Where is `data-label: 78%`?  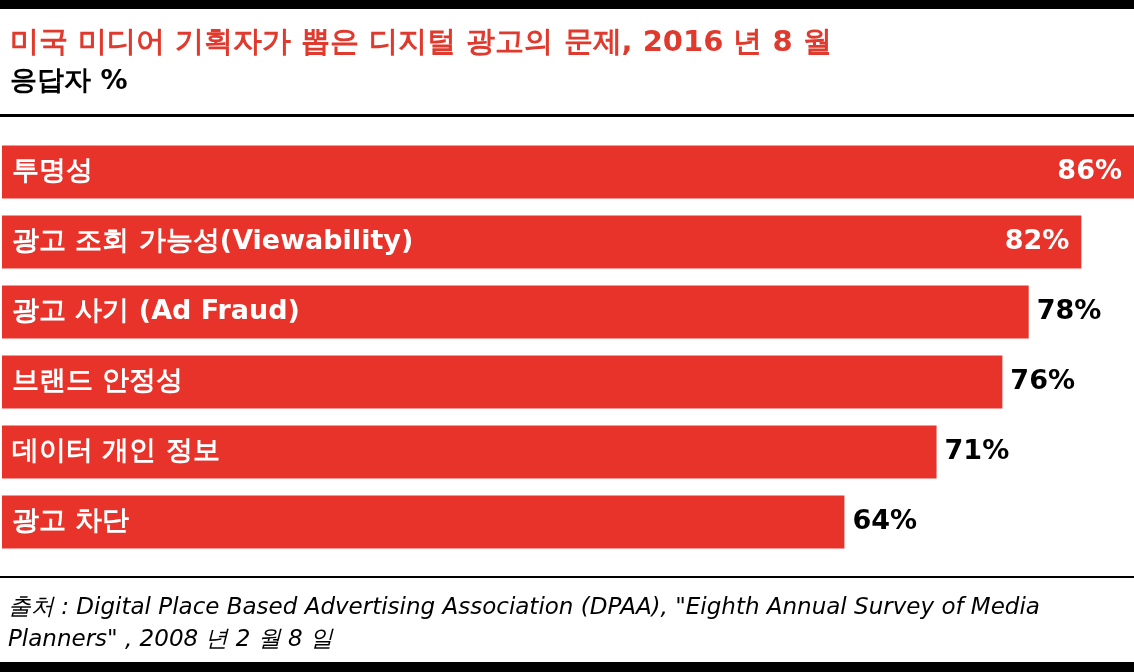 data-label: 78% is located at coordinates (1069, 310).